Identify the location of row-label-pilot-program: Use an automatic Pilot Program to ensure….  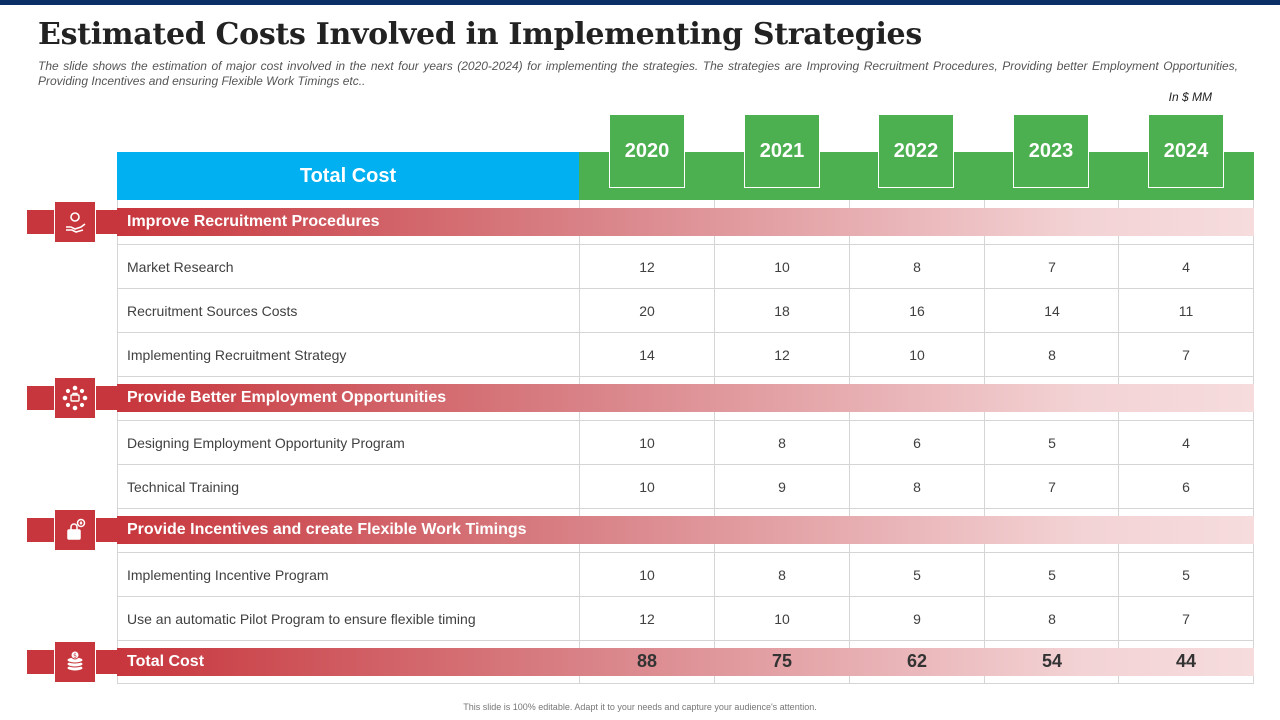
(301, 619).